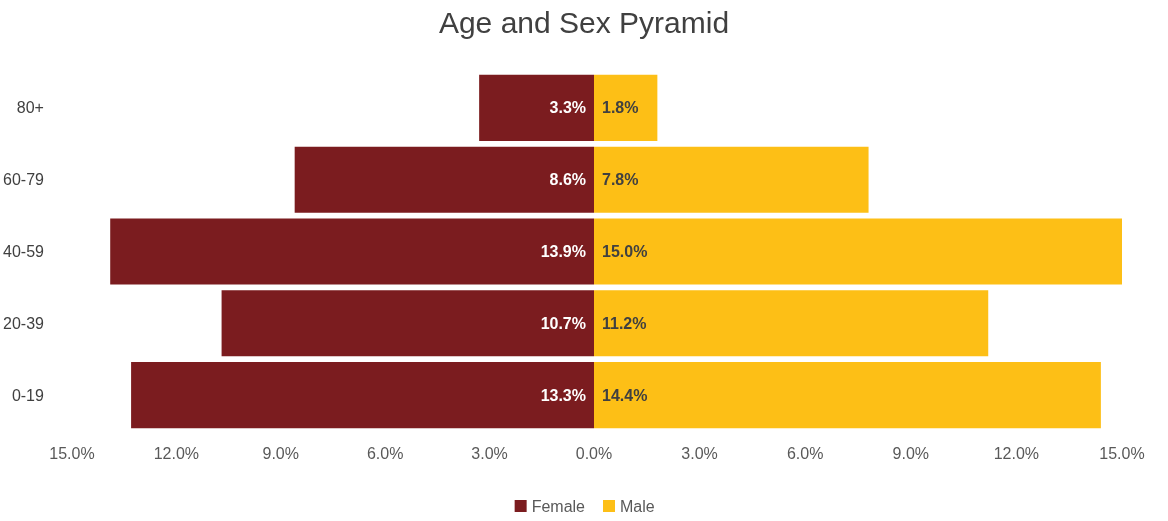 This screenshot has height=521, width=1168. I want to click on y-tick-label: 60-79, so click(24, 180).